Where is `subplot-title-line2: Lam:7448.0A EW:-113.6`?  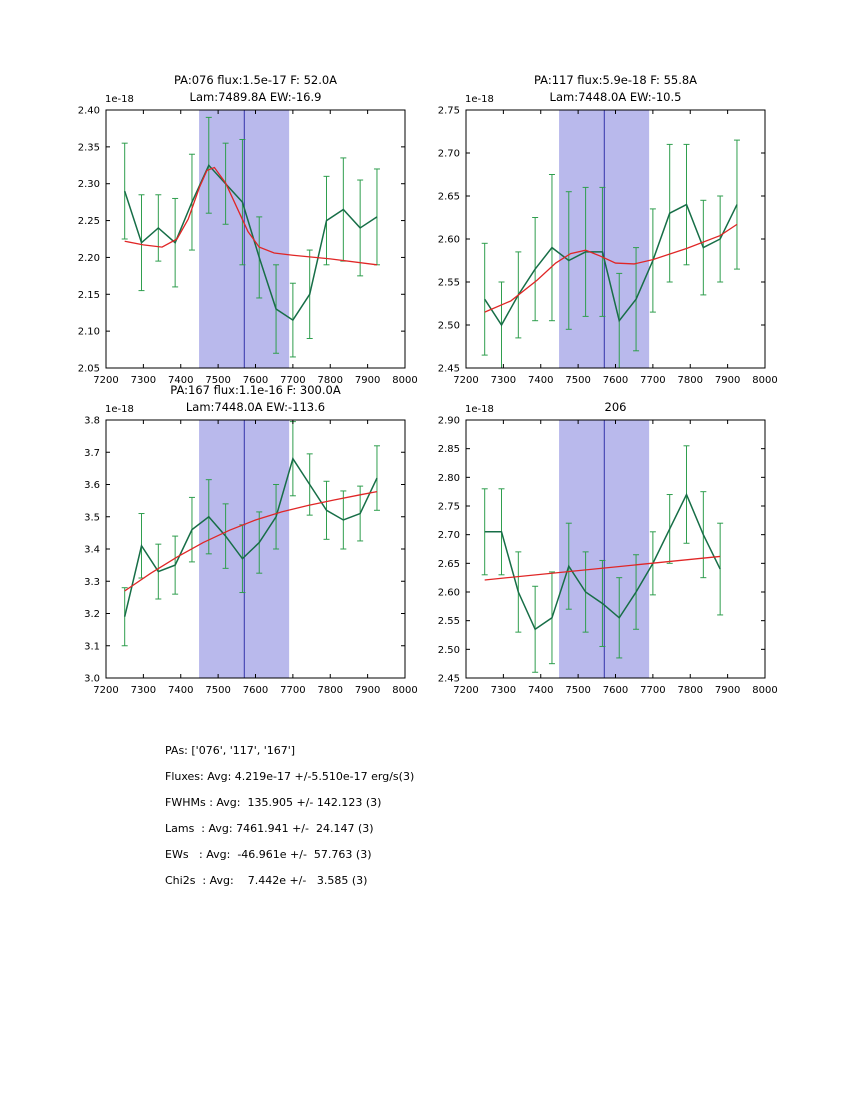 subplot-title-line2: Lam:7448.0A EW:-113.6 is located at coordinates (255, 407).